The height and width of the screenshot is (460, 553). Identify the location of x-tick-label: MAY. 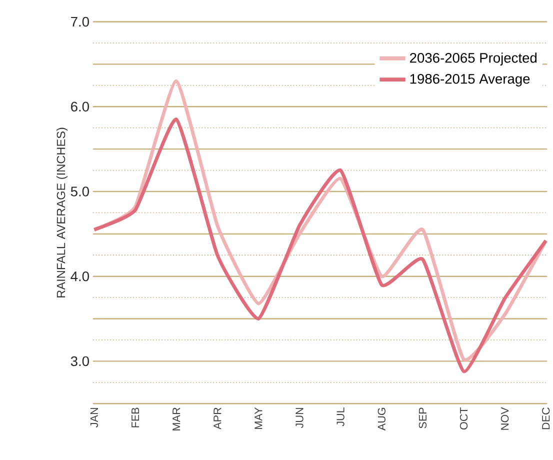
(258, 418).